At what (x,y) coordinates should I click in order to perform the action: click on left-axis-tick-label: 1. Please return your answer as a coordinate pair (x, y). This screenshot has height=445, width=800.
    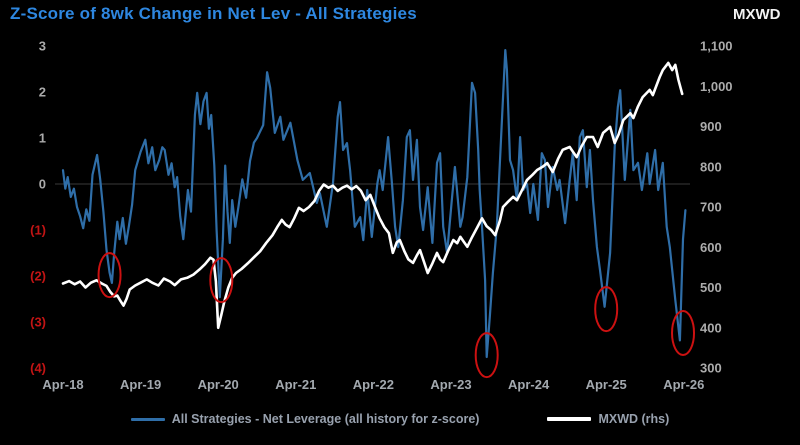
    Looking at the image, I should click on (42, 138).